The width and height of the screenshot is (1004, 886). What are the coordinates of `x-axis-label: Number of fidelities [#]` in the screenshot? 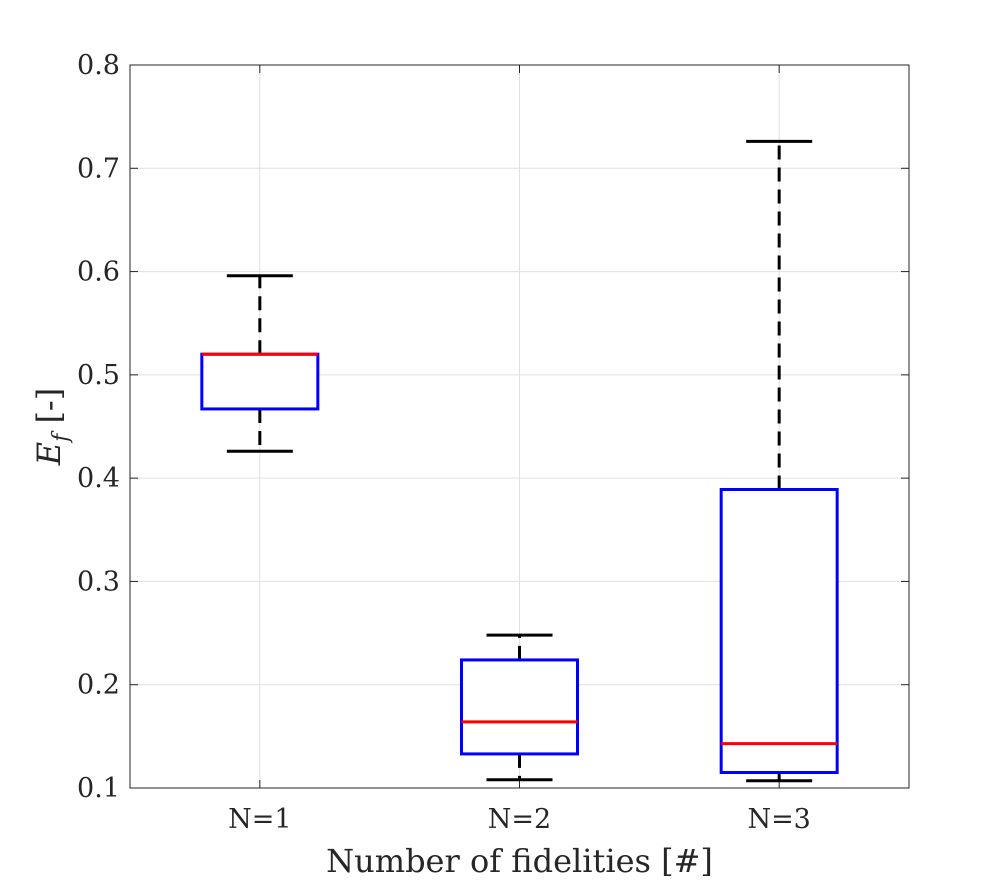 It's located at (519, 861).